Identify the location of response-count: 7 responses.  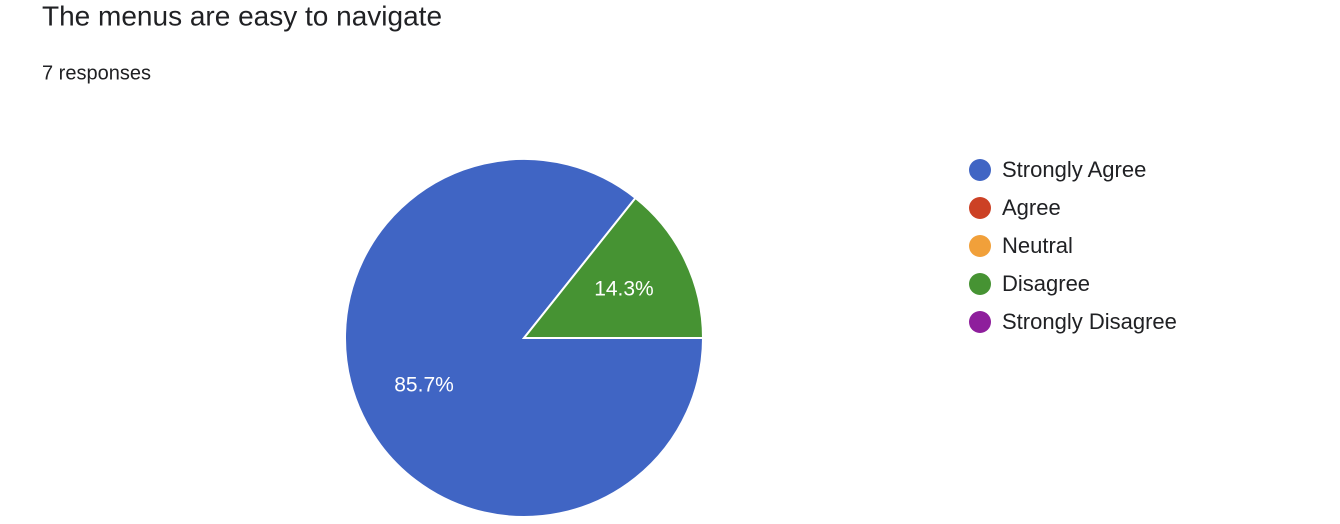
(96, 73).